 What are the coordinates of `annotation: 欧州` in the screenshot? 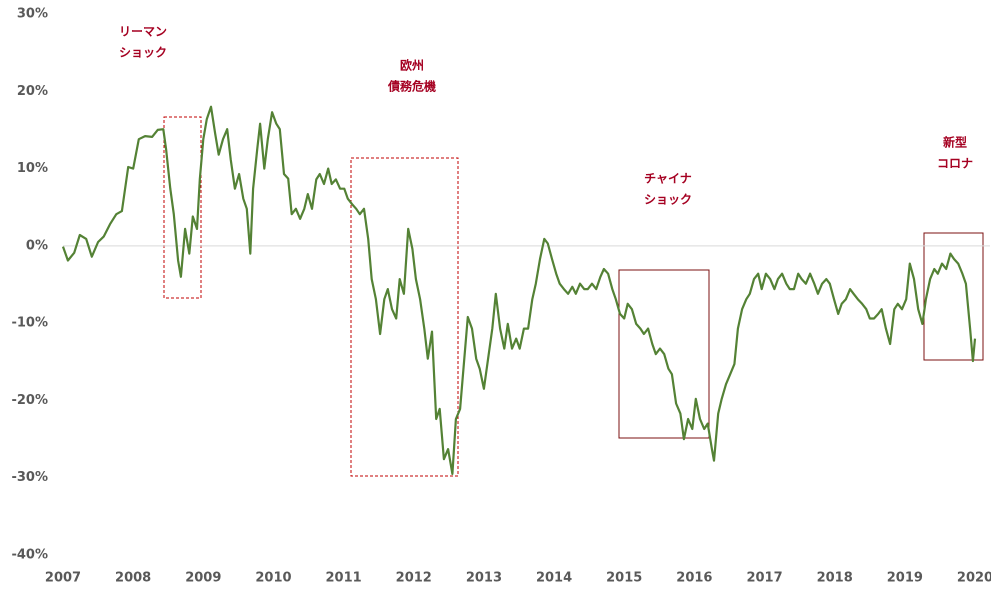 It's located at (412, 65).